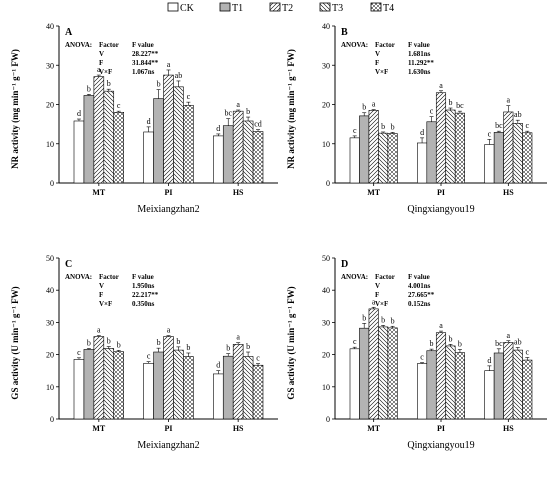 Image resolution: width=550 pixels, height=477 pixels. I want to click on significance-letter: ab, so click(518, 342).